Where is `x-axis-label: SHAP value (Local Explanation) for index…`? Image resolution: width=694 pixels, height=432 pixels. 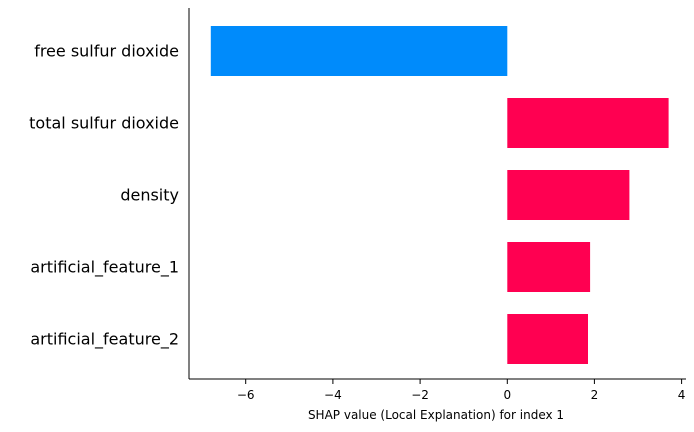 x-axis-label: SHAP value (Local Explanation) for index… is located at coordinates (436, 415).